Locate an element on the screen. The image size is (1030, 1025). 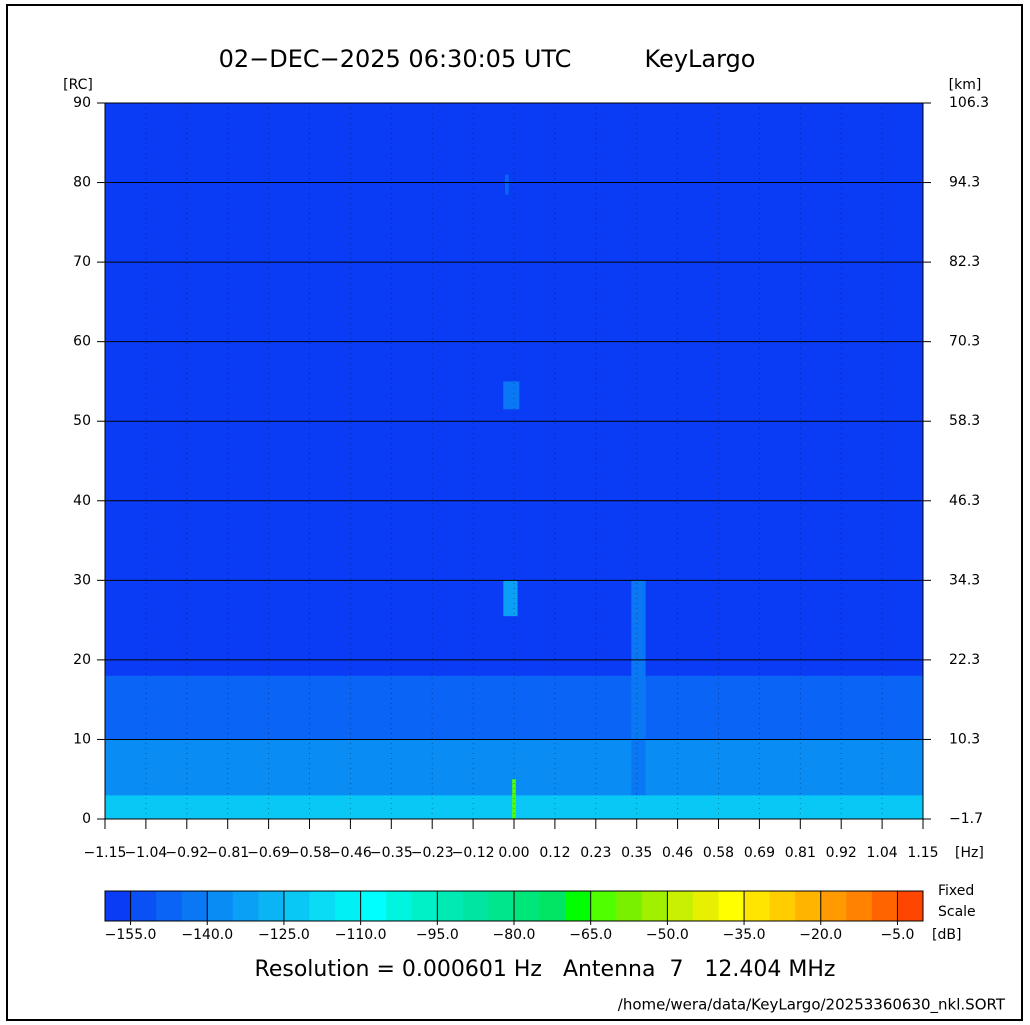
chart-title: 02−DEC−2025 06:30:05 UTC is located at coordinates (395, 59).